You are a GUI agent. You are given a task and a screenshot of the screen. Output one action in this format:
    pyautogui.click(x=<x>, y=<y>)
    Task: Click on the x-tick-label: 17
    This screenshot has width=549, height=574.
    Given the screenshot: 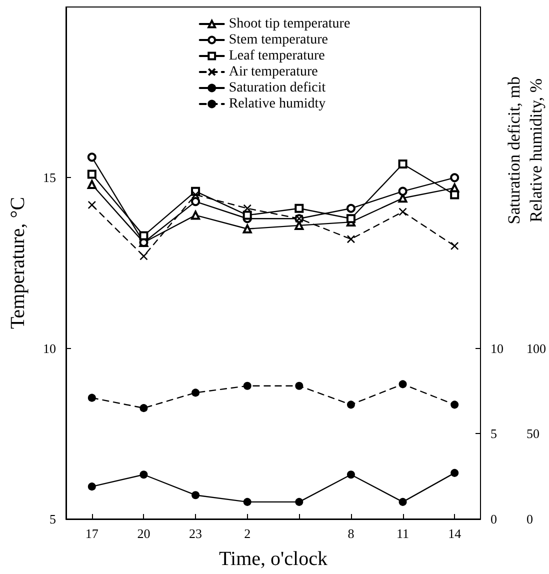 What is the action you would take?
    pyautogui.click(x=92, y=533)
    